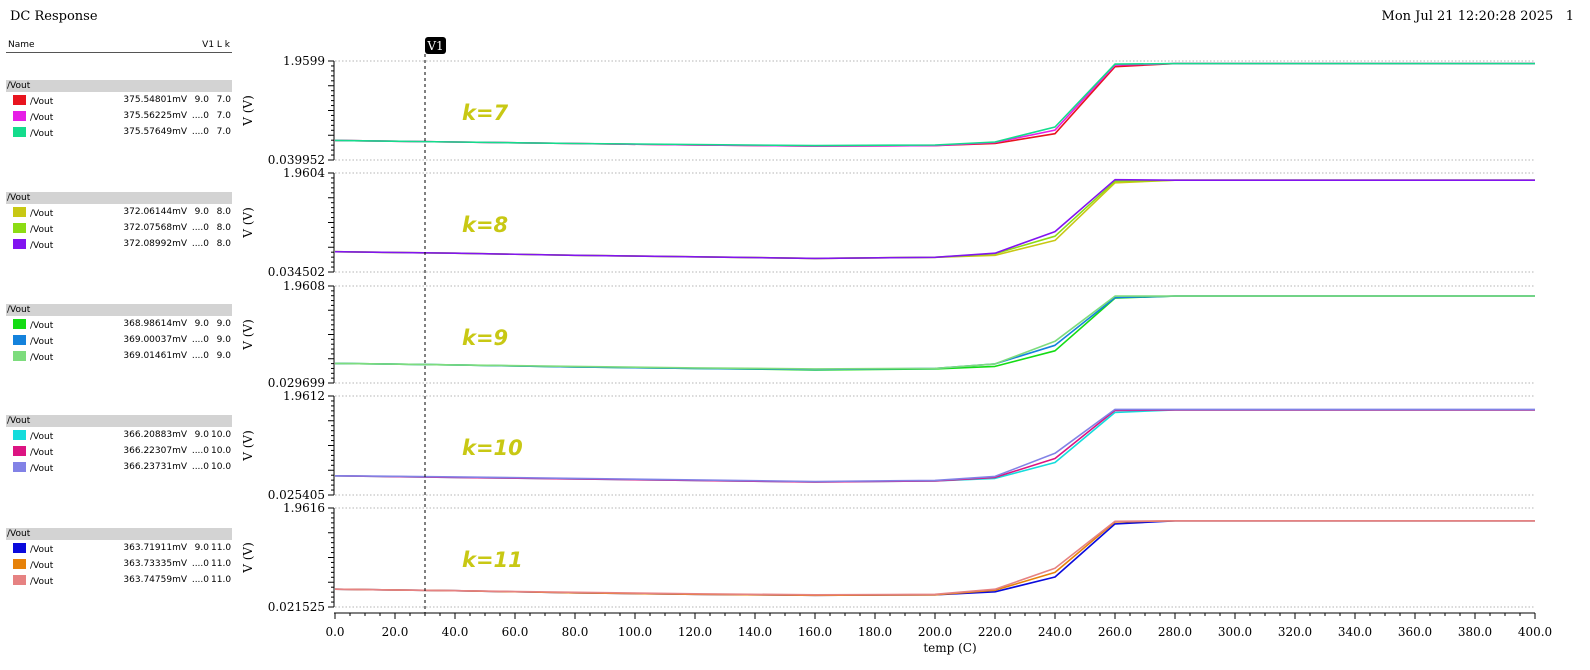 This screenshot has height=670, width=1590. Describe the element at coordinates (119, 548) in the screenshot. I see `legend-row: /Vout 363.71911mV 9.0 11.0` at that location.